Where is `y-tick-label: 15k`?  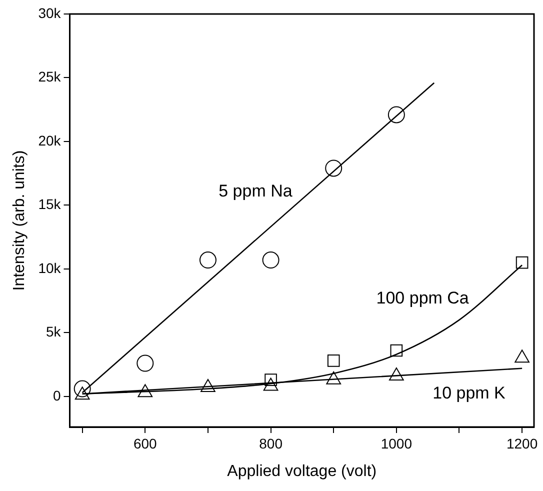 y-tick-label: 15k is located at coordinates (50, 204).